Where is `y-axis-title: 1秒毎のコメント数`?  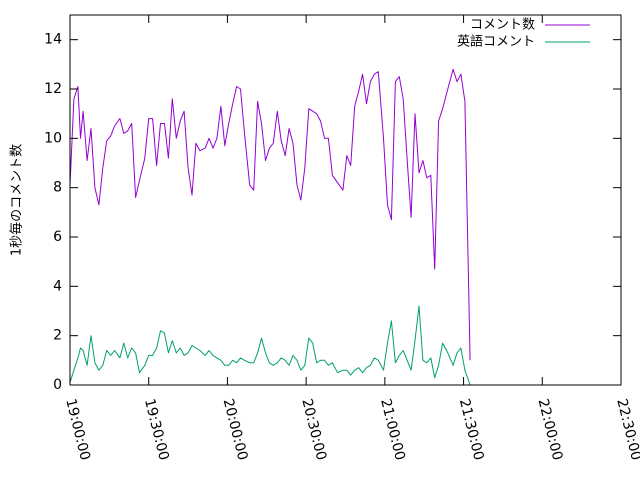
y-axis-title: 1秒毎のコメント数 is located at coordinates (17, 200).